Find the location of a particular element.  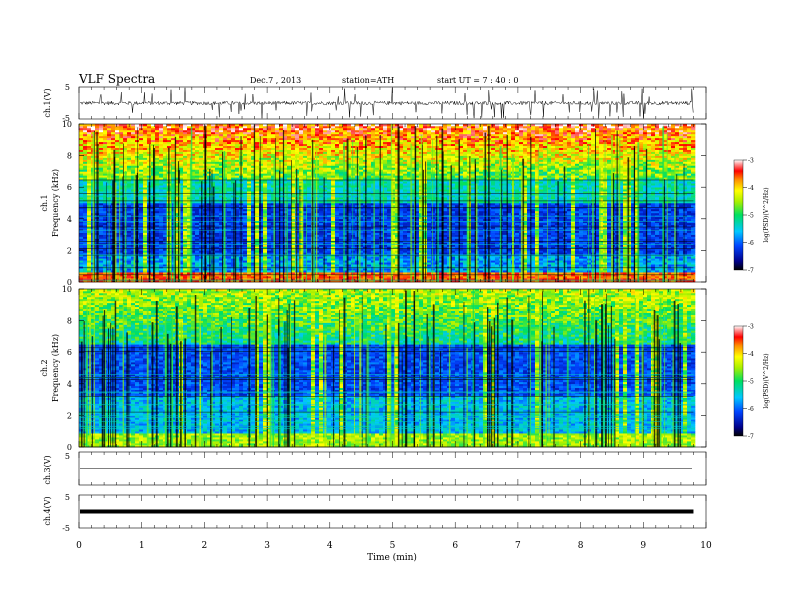

ch2-colorbar-label: log(PSD)(V^2/Hz) is located at coordinates (766, 380).